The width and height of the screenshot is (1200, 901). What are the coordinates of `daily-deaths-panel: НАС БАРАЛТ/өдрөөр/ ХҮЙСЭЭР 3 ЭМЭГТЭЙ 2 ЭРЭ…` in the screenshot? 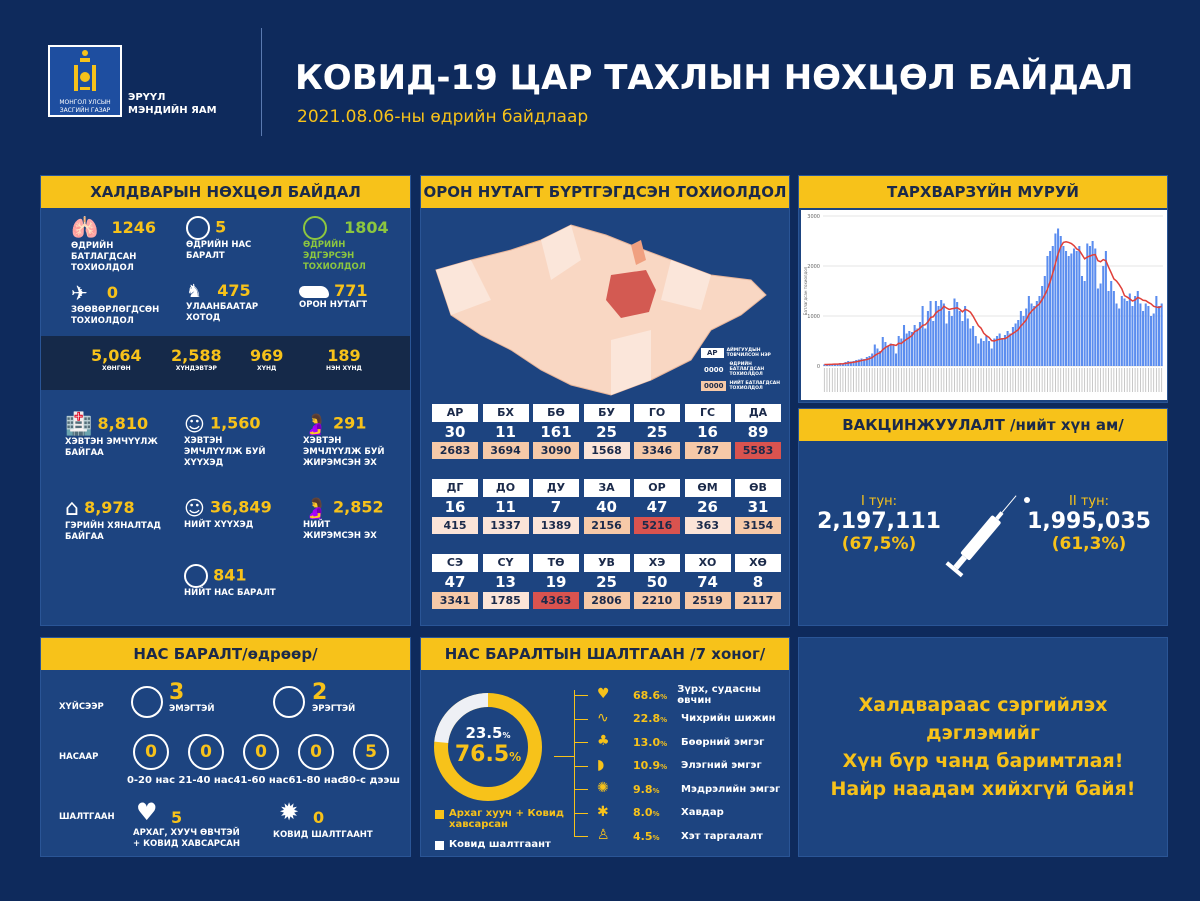 It's located at (225, 747).